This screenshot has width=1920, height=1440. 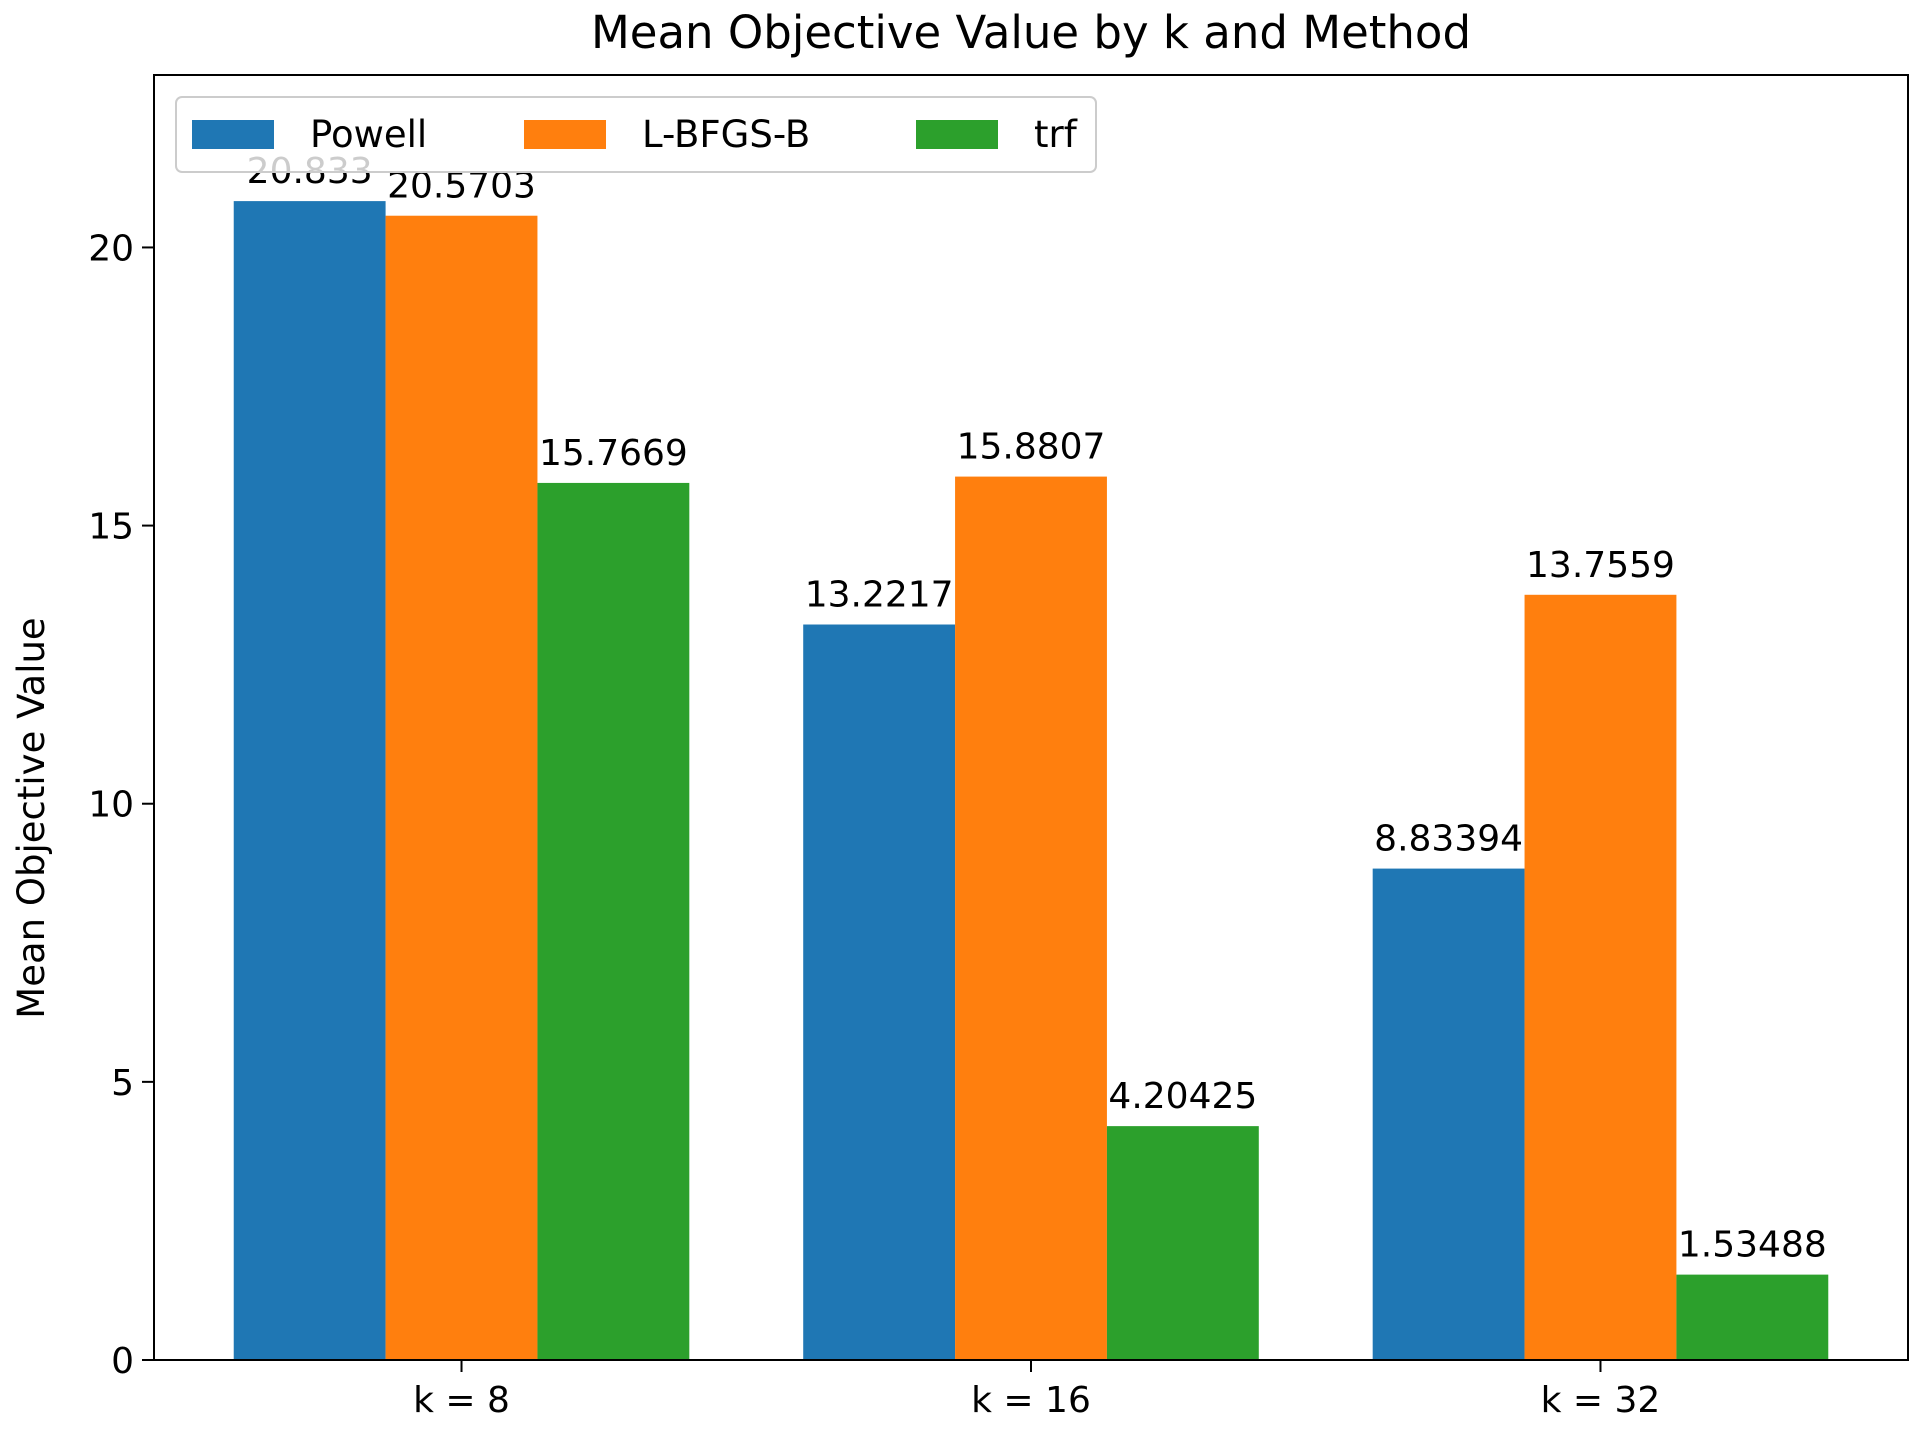 I want to click on y-tick-label: 20, so click(x=111, y=248).